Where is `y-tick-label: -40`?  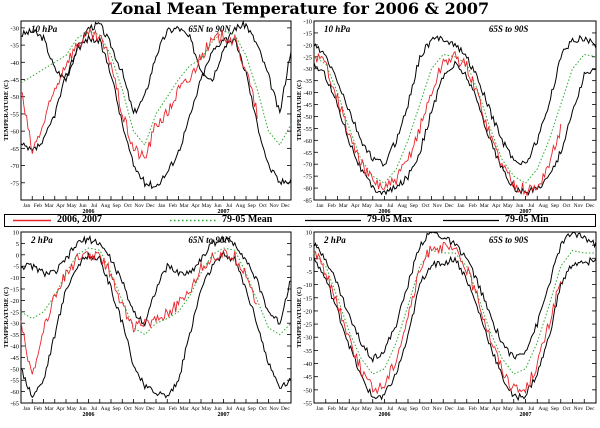
y-tick-label: -40 is located at coordinates (14, 63).